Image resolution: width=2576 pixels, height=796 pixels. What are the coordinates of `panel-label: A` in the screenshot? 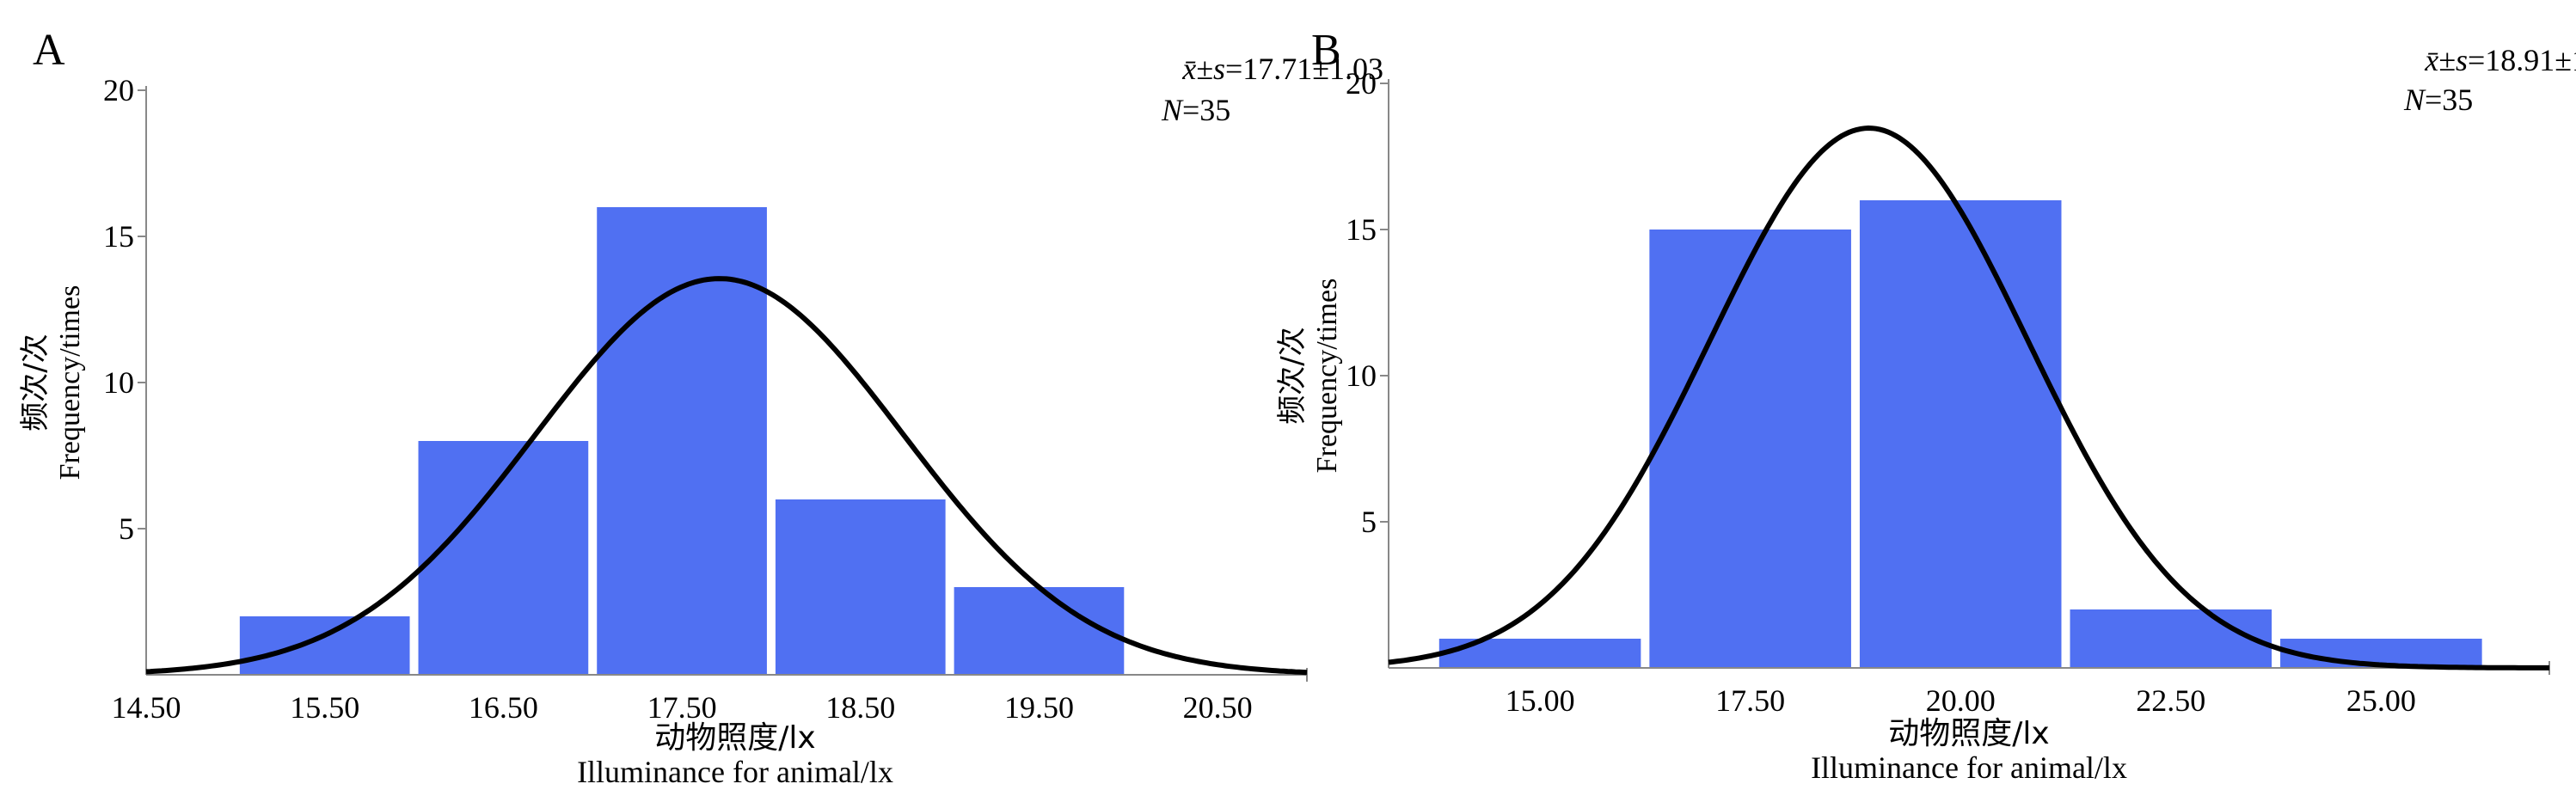 It's located at (49, 50).